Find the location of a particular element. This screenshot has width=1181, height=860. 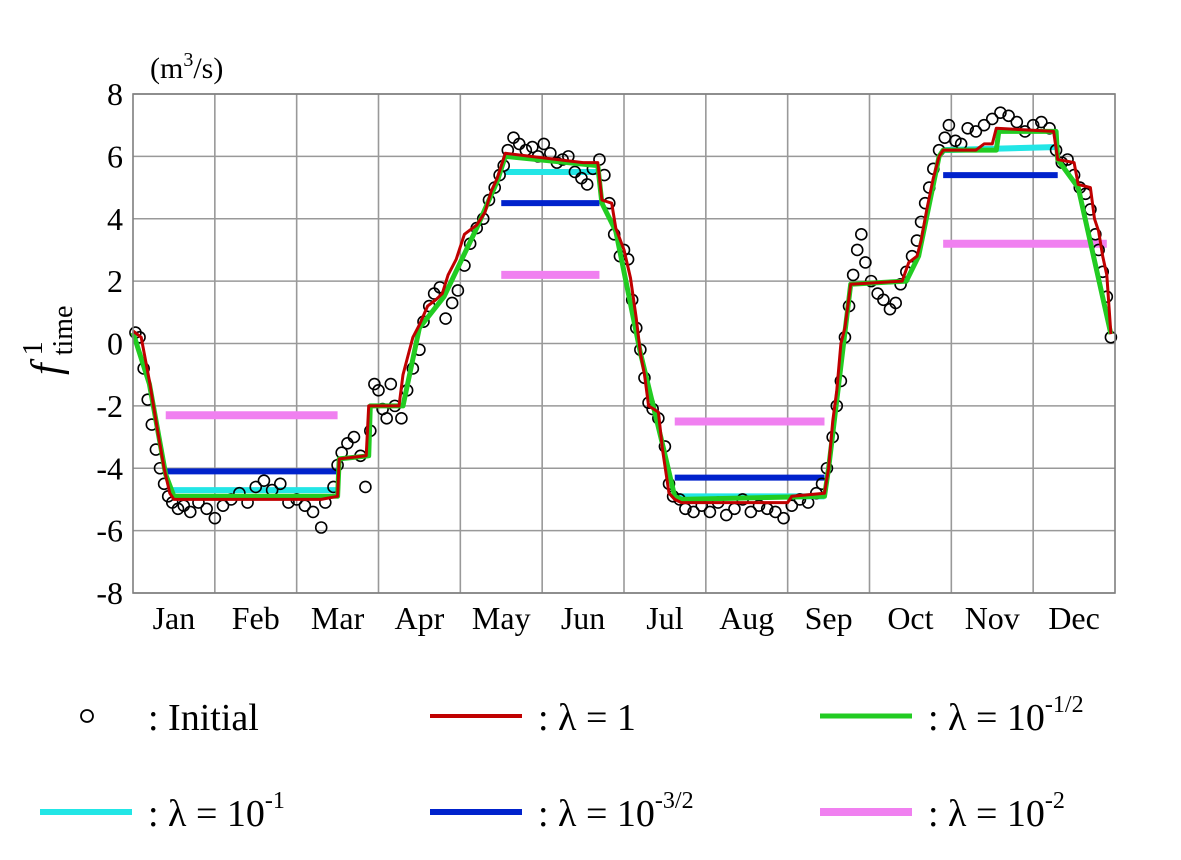

legend-label: : λ = 10-2 is located at coordinates (996, 811).